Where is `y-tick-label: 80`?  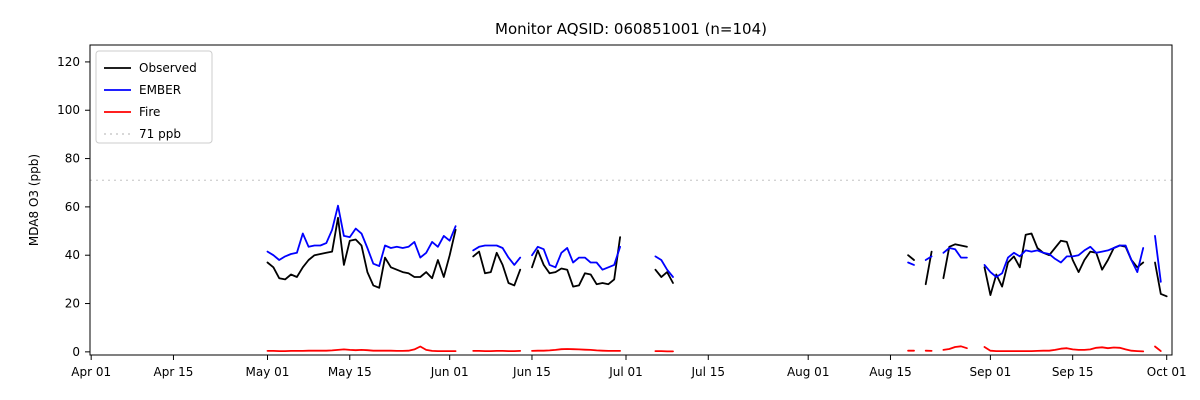
y-tick-label: 80 is located at coordinates (72, 159).